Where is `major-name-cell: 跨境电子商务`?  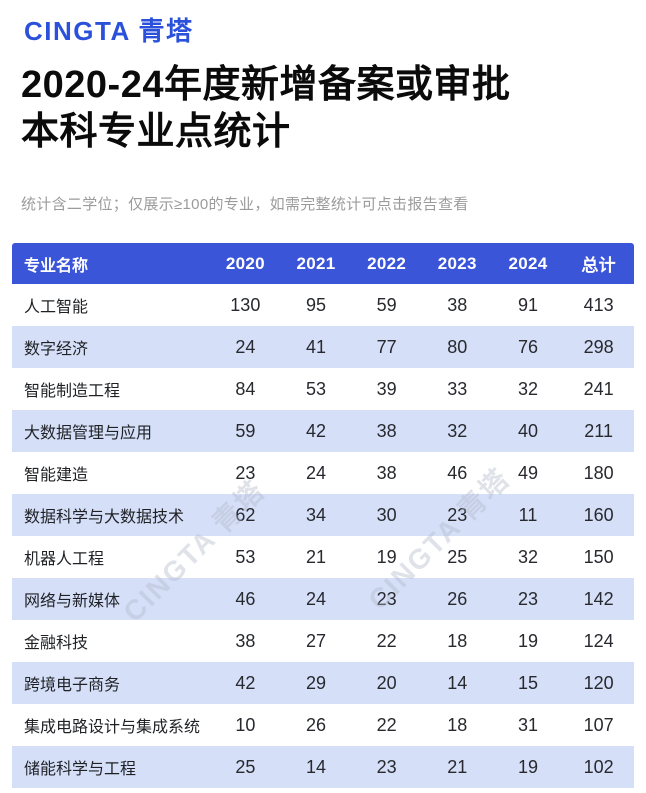 major-name-cell: 跨境电子商务 is located at coordinates (72, 685).